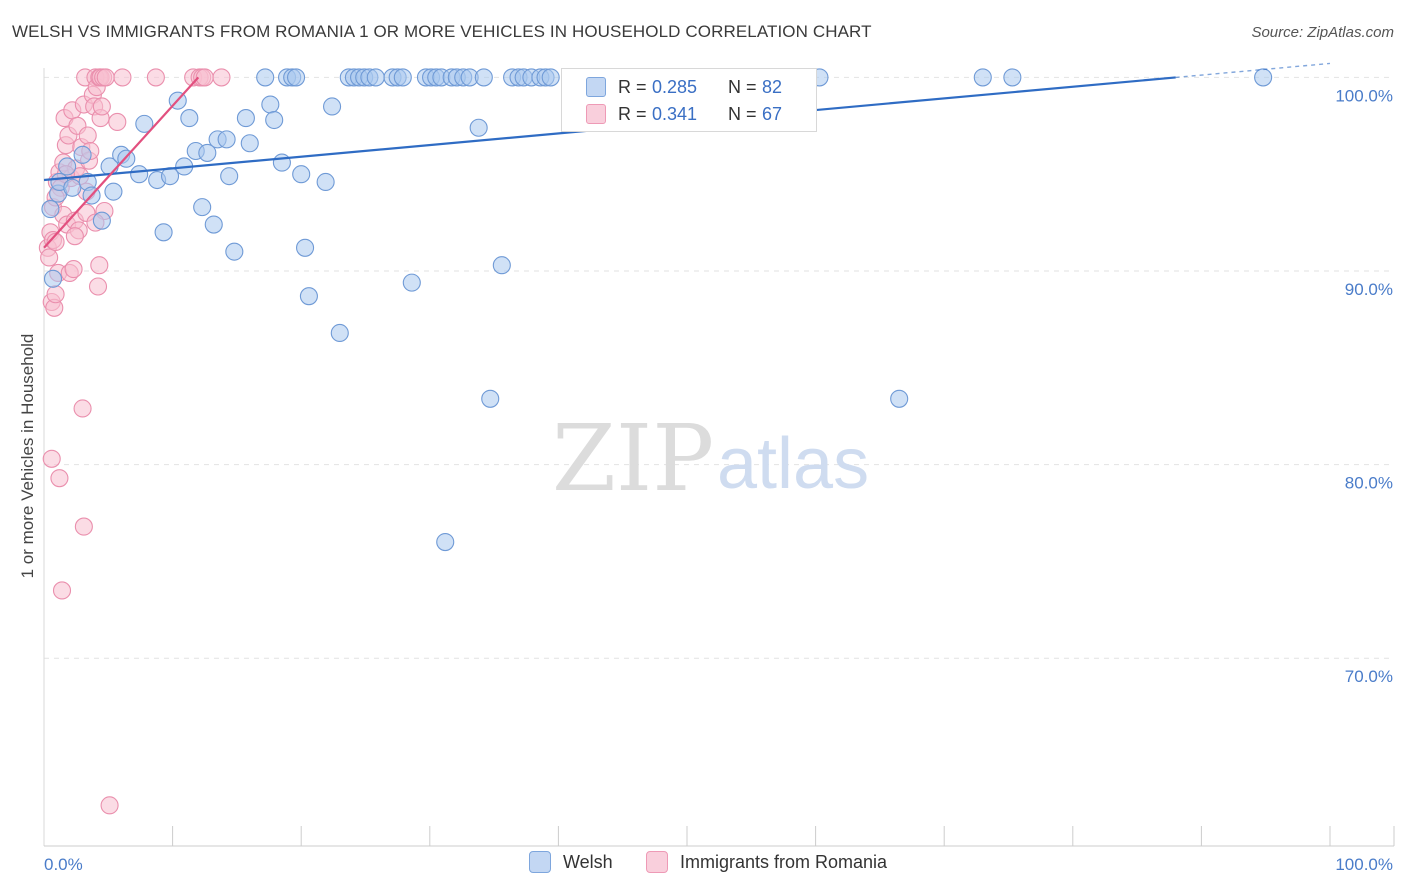  What do you see at coordinates (596, 114) in the screenshot?
I see `romania-swatch` at bounding box center [596, 114].